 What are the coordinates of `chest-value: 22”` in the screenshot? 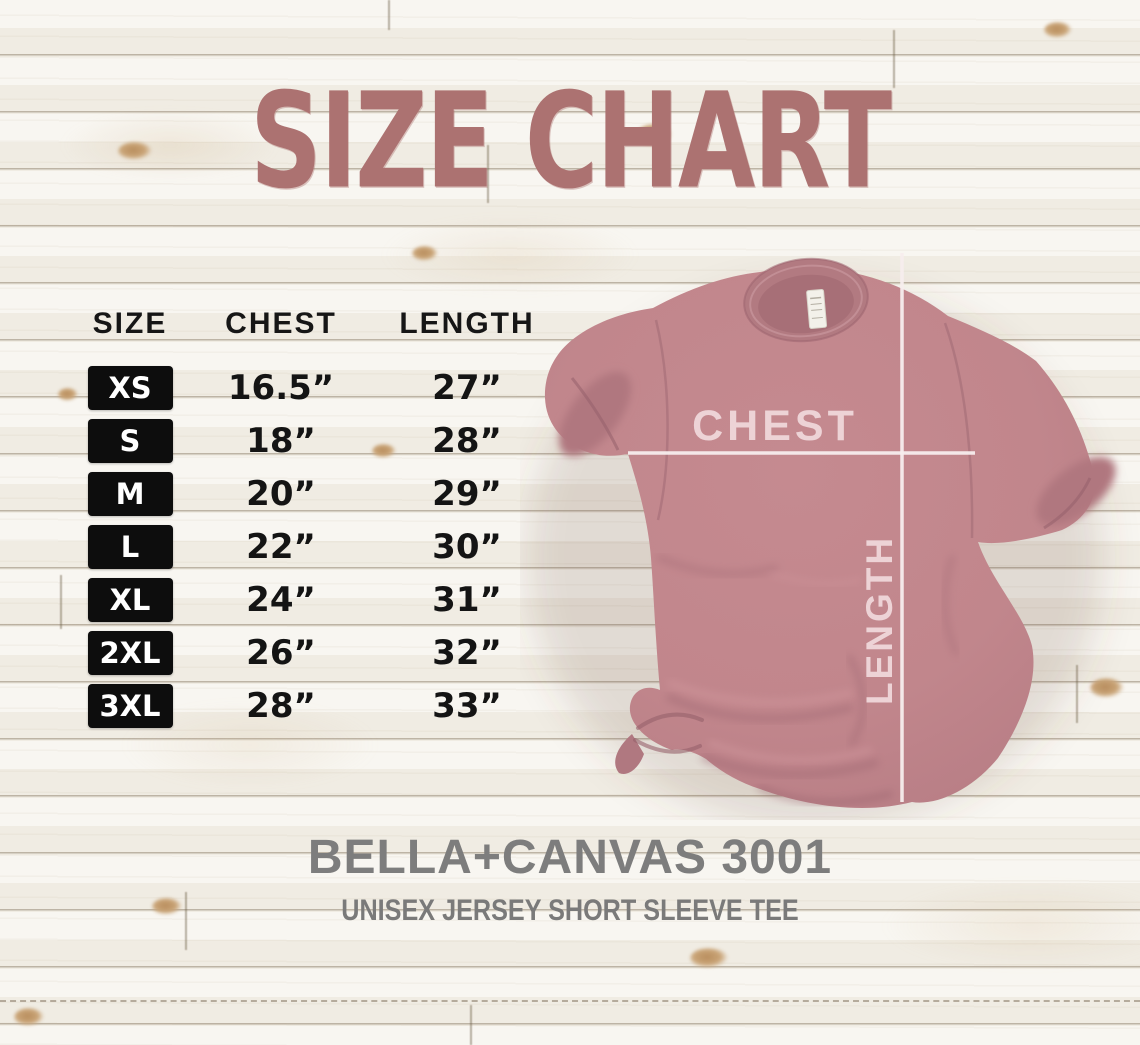 It's located at (281, 547).